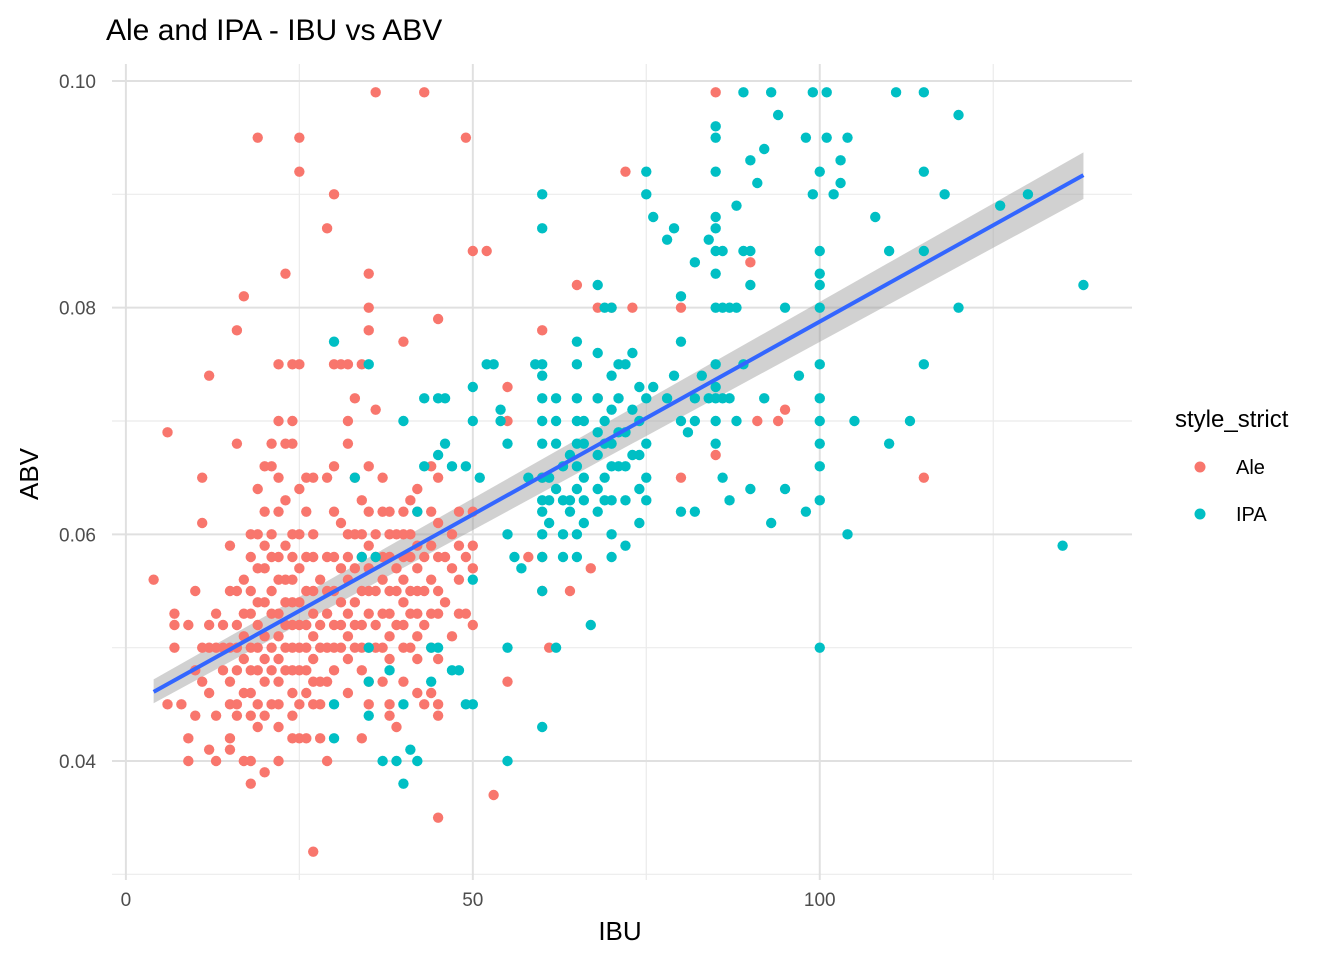 Image resolution: width=1344 pixels, height=960 pixels. Describe the element at coordinates (1200, 467) in the screenshot. I see `legend-key-ale` at that location.